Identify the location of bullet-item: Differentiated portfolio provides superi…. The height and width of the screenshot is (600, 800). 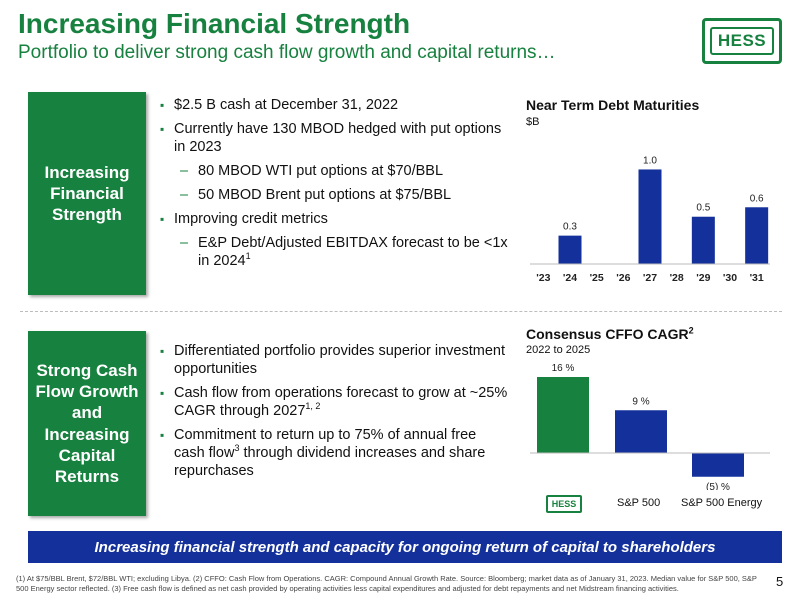
(335, 360).